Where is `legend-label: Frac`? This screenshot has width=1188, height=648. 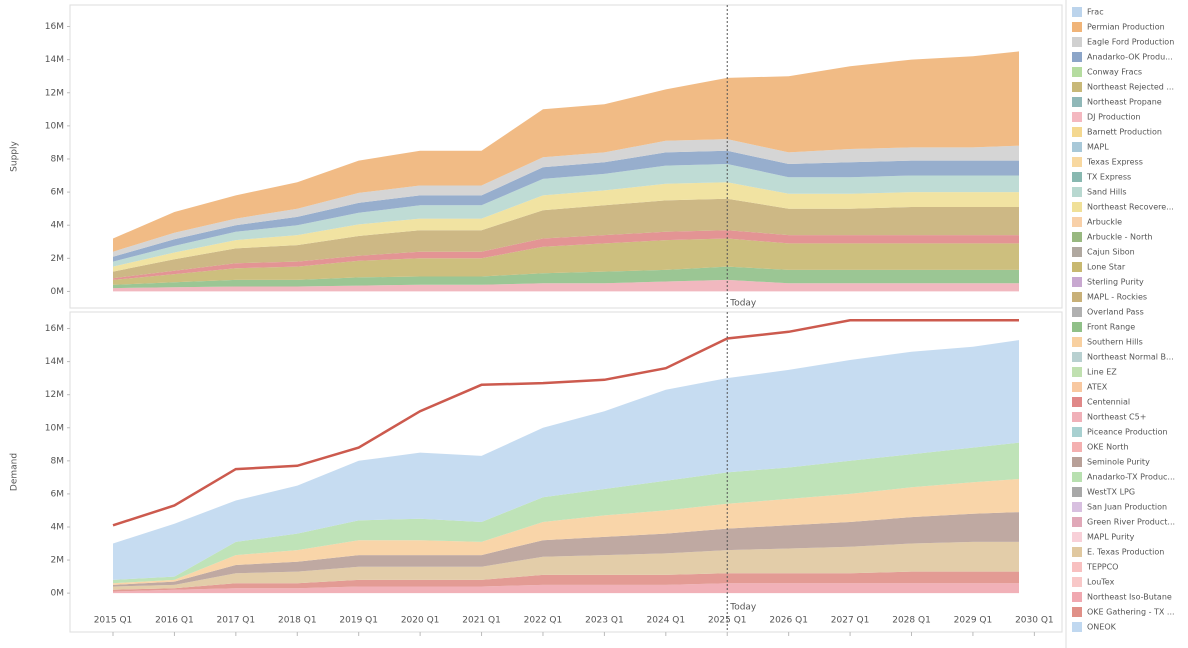
legend-label: Frac is located at coordinates (1095, 12).